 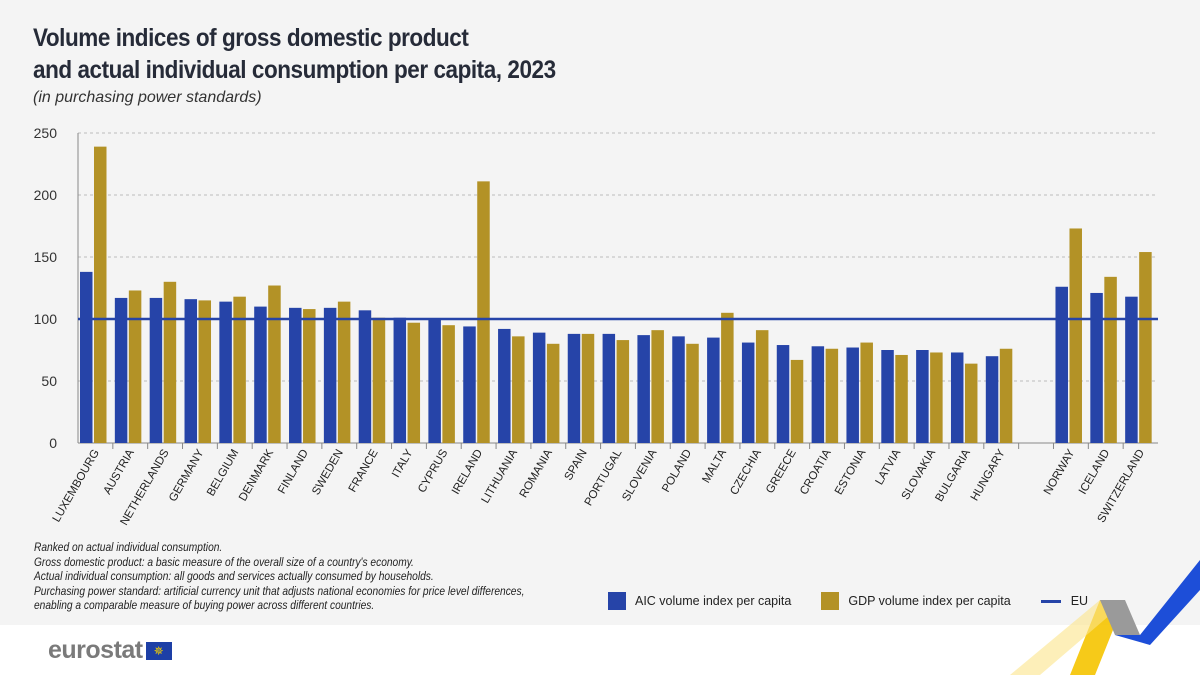 What do you see at coordinates (1060, 472) in the screenshot?
I see `x-tick-label: NORWAY` at bounding box center [1060, 472].